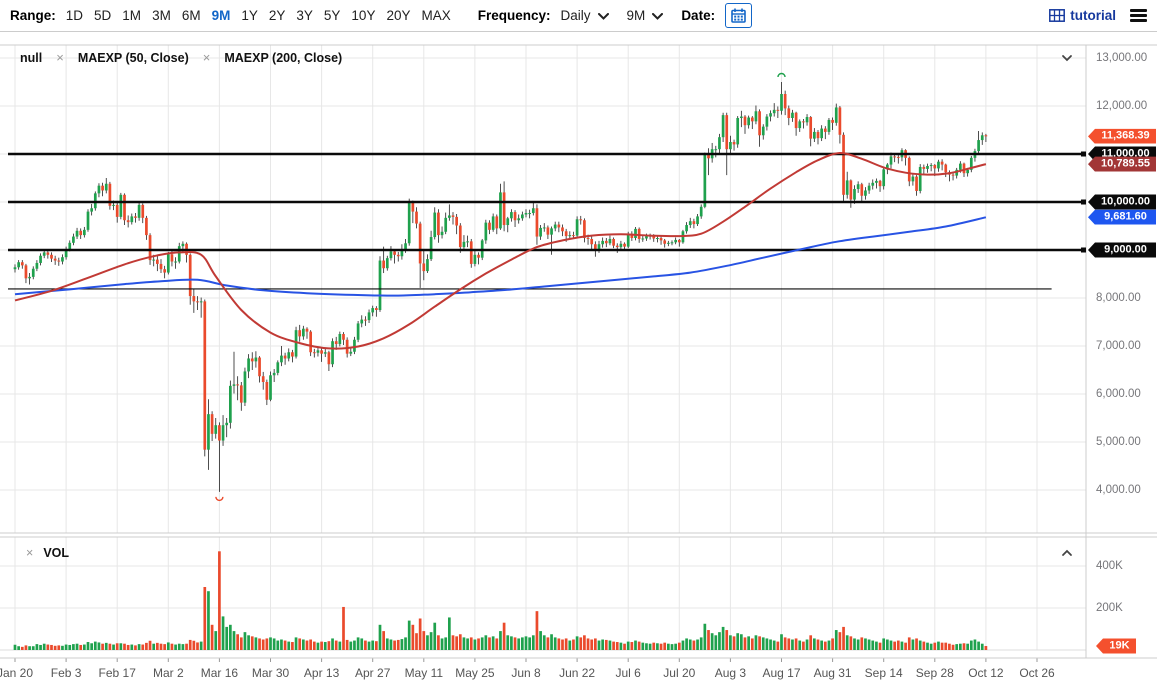 The height and width of the screenshot is (686, 1157). What do you see at coordinates (1093, 15) in the screenshot?
I see `tutorial-label: tutorial` at bounding box center [1093, 15].